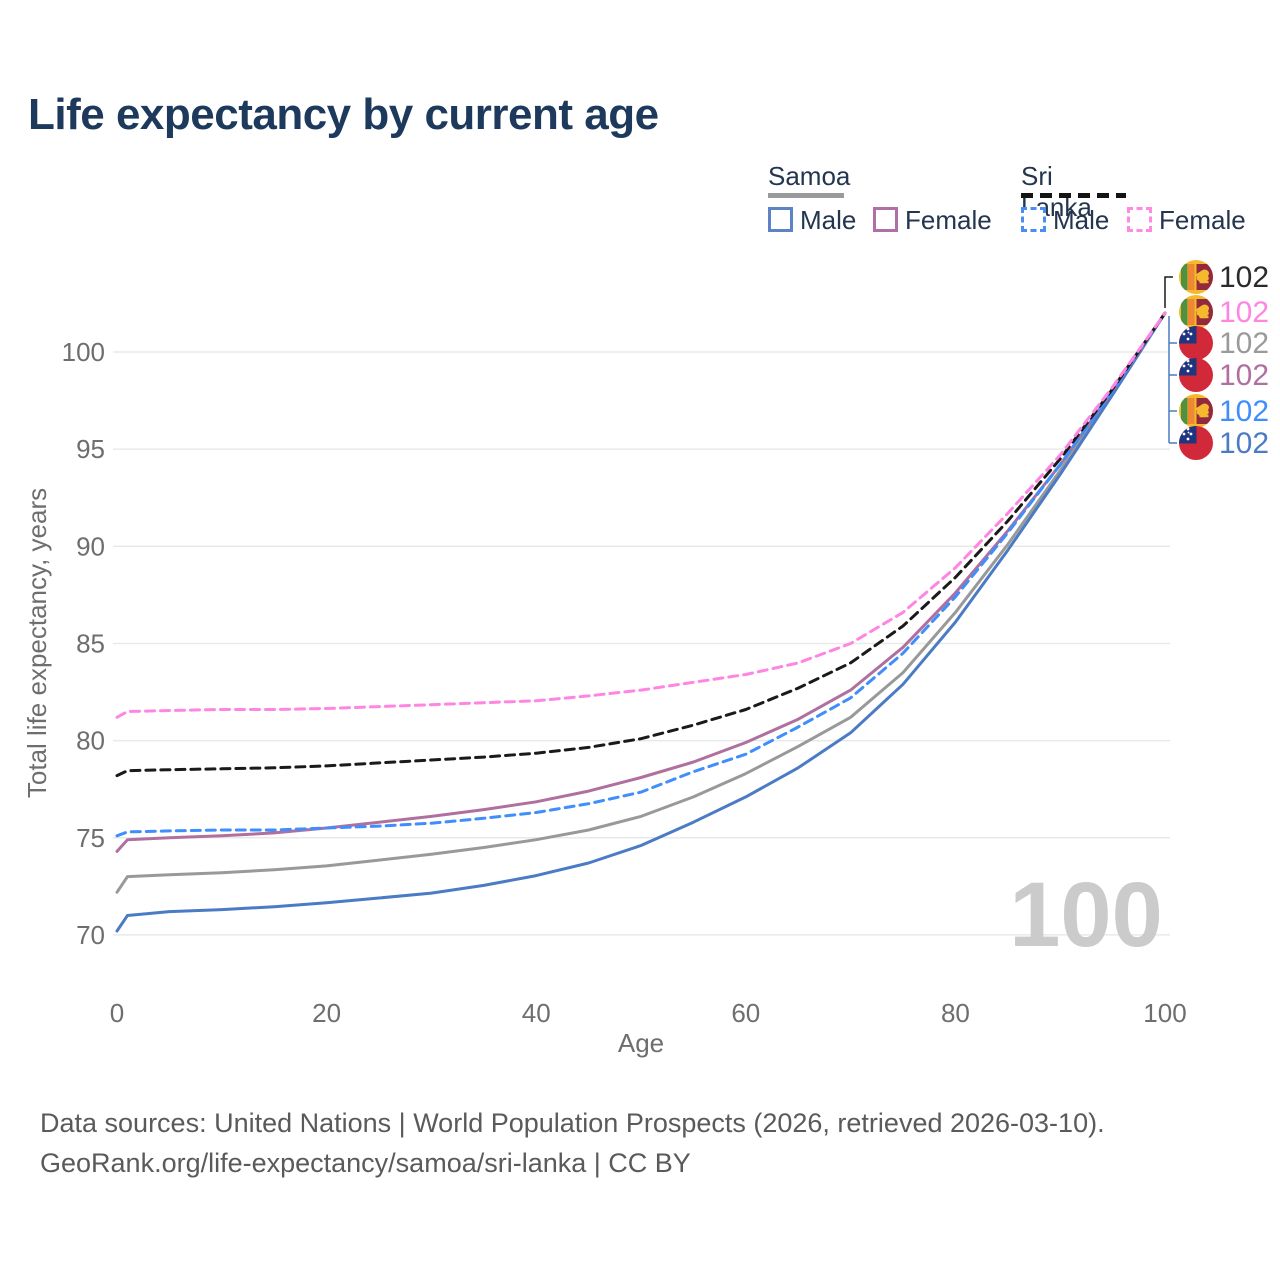 The image size is (1280, 1280). I want to click on legend-label-samoa-female: Female, so click(948, 220).